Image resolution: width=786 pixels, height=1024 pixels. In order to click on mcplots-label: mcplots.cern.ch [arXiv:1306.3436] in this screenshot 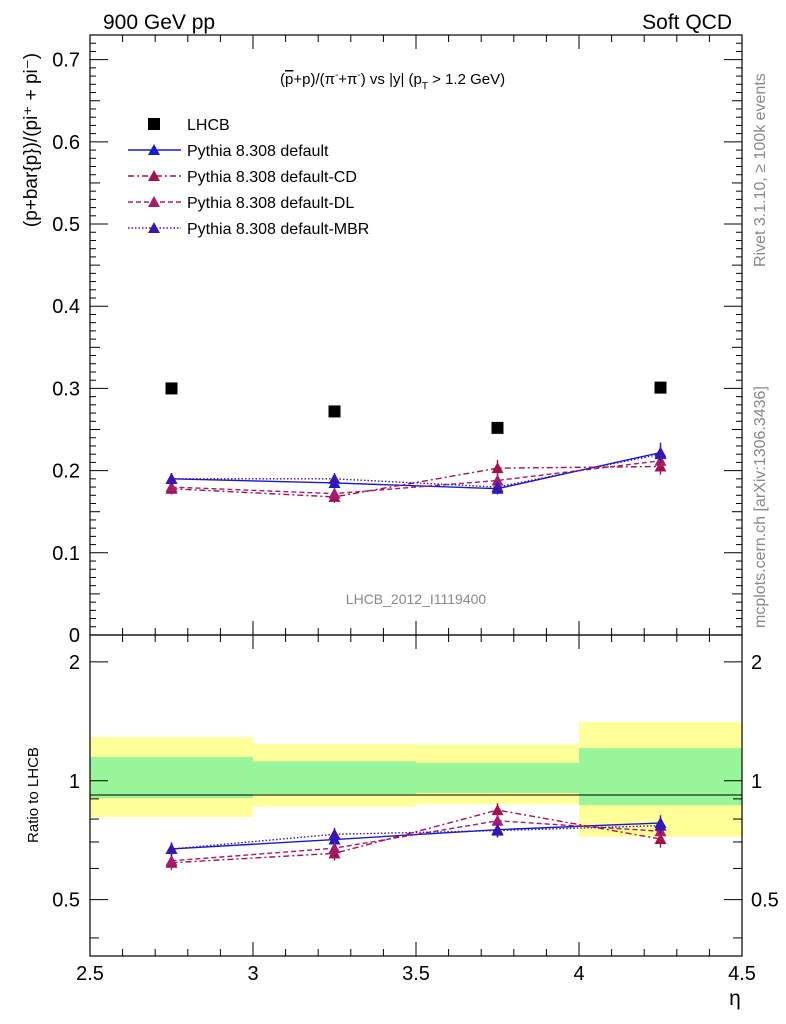, I will do `click(760, 507)`.